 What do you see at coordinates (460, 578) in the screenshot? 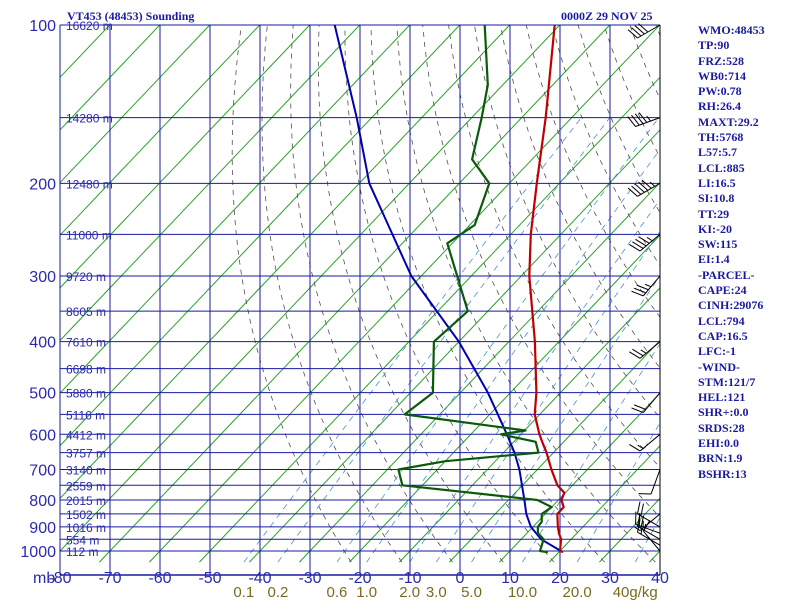
I see `temperature-tick-label: 0` at bounding box center [460, 578].